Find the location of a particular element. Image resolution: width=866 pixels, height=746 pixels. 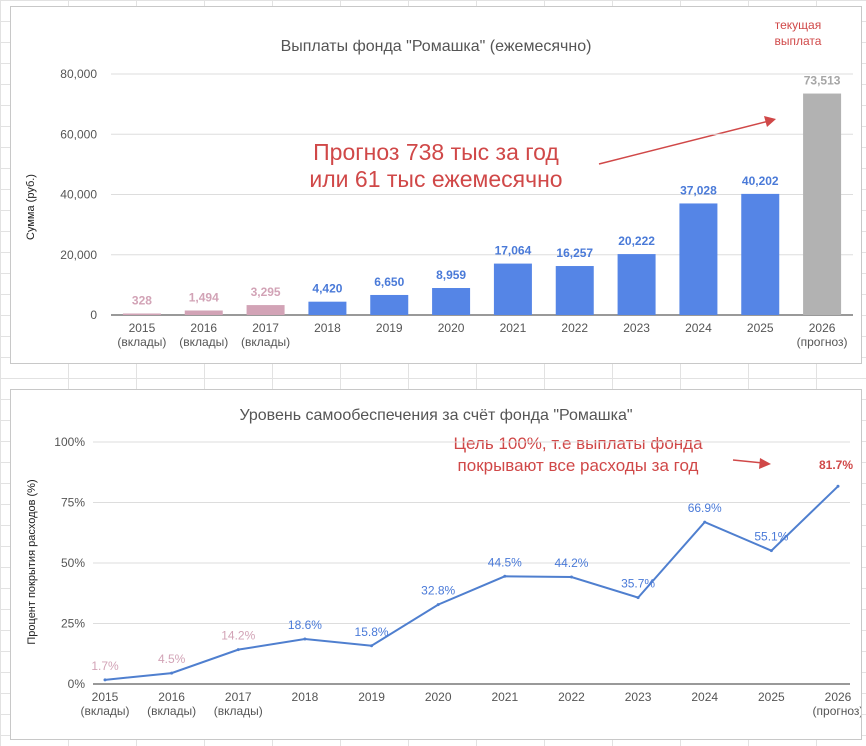

payments-value-label: 8,959 is located at coordinates (451, 275).